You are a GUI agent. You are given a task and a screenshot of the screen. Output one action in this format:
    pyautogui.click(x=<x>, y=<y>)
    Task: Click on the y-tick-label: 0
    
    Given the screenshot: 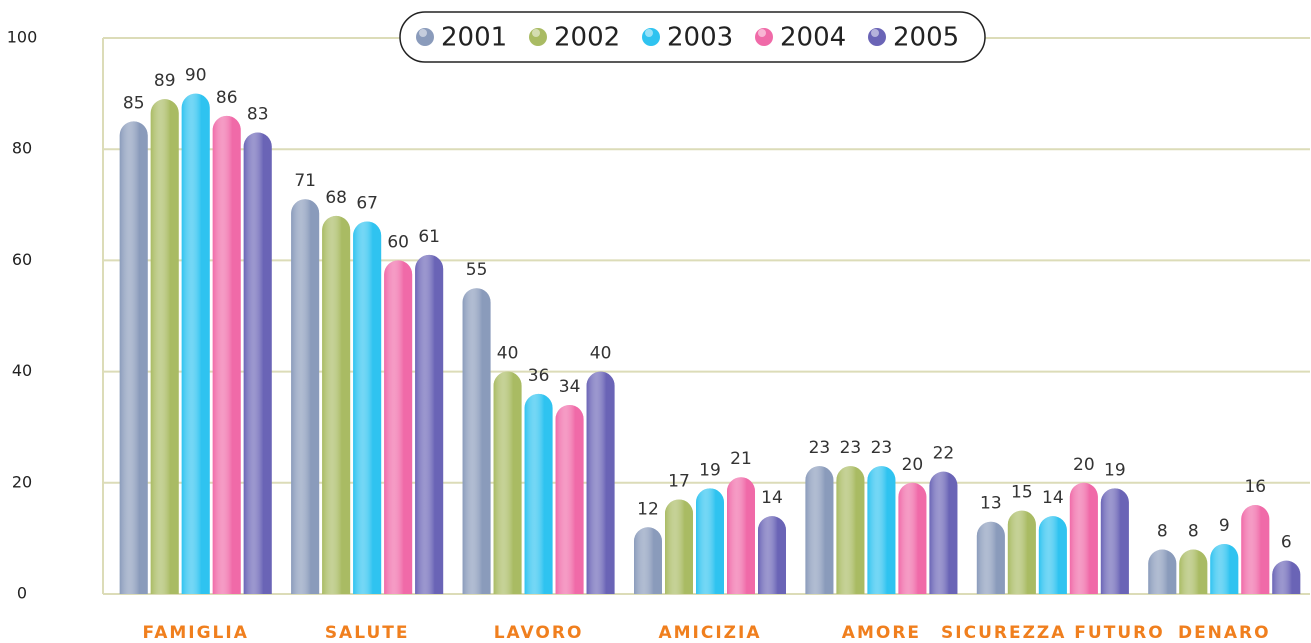 What is the action you would take?
    pyautogui.click(x=22, y=593)
    